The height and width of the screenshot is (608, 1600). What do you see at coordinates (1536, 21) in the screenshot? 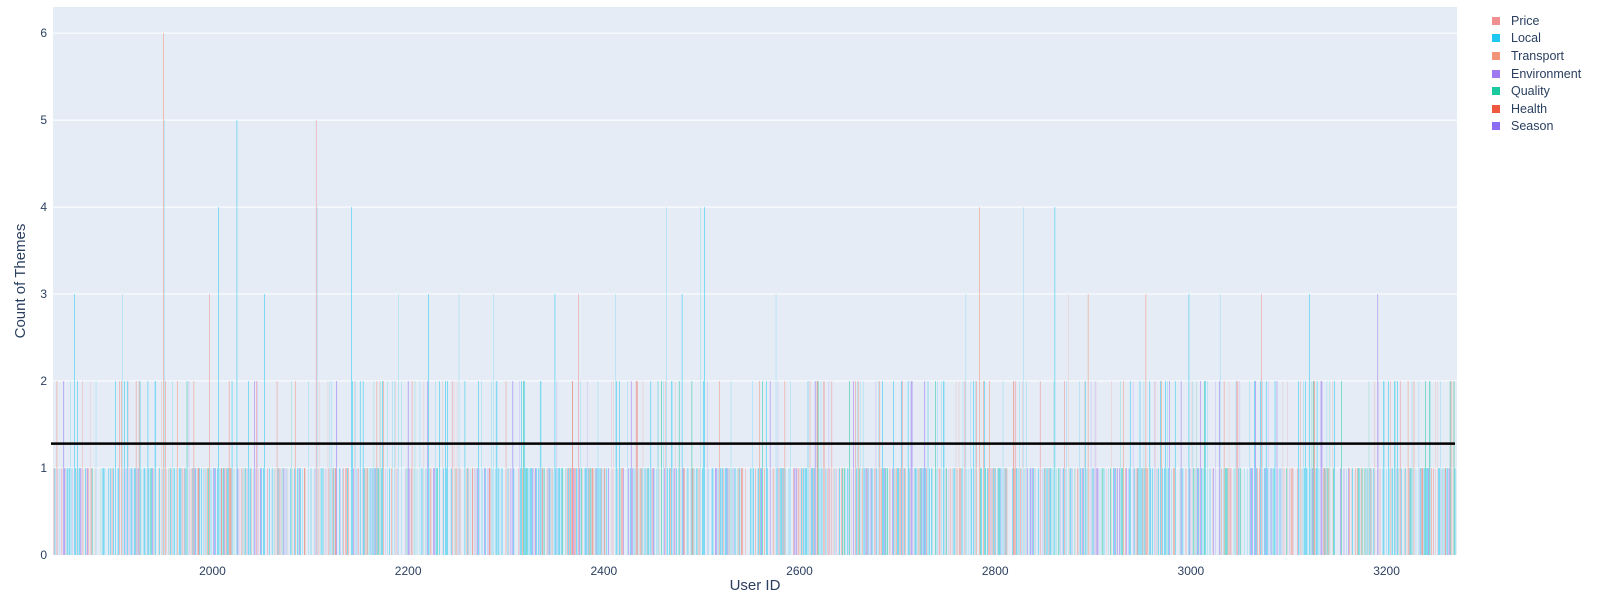
I see `legend-item-price: Price` at bounding box center [1536, 21].